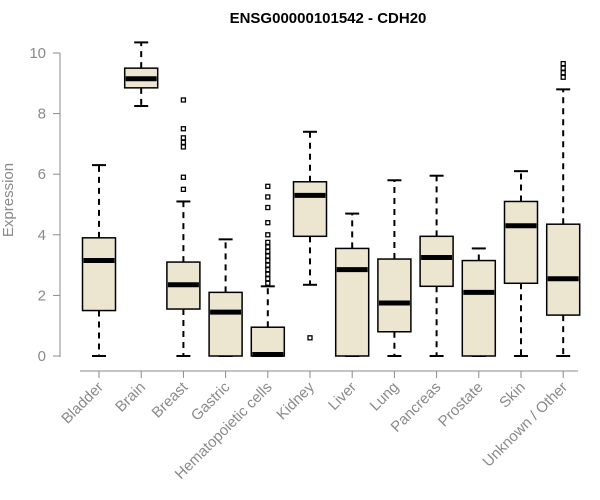  What do you see at coordinates (342, 396) in the screenshot?
I see `x-tick-label: Liver` at bounding box center [342, 396].